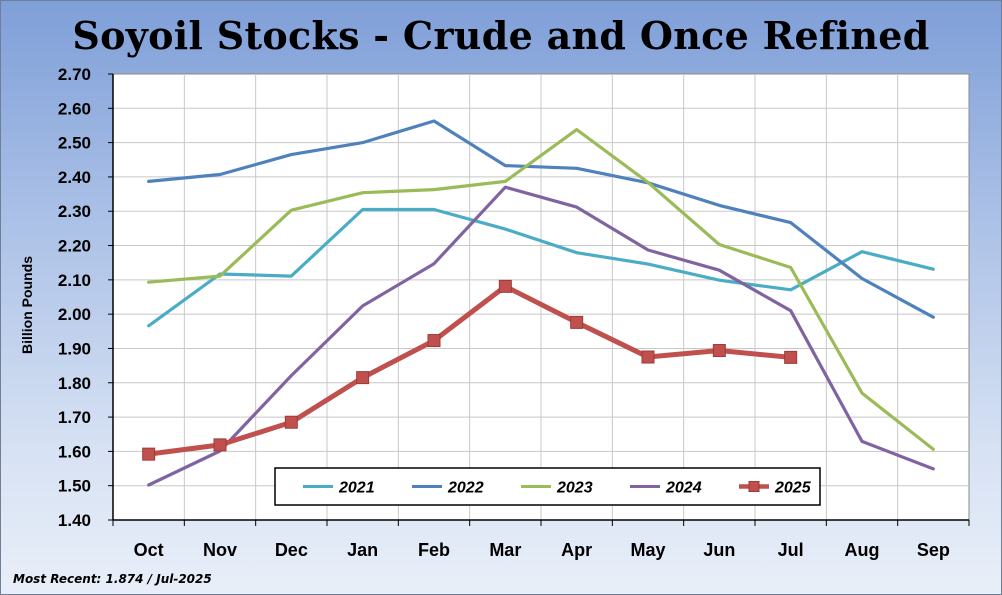 This screenshot has height=595, width=1002. Describe the element at coordinates (434, 550) in the screenshot. I see `x-tick-label: Feb` at that location.